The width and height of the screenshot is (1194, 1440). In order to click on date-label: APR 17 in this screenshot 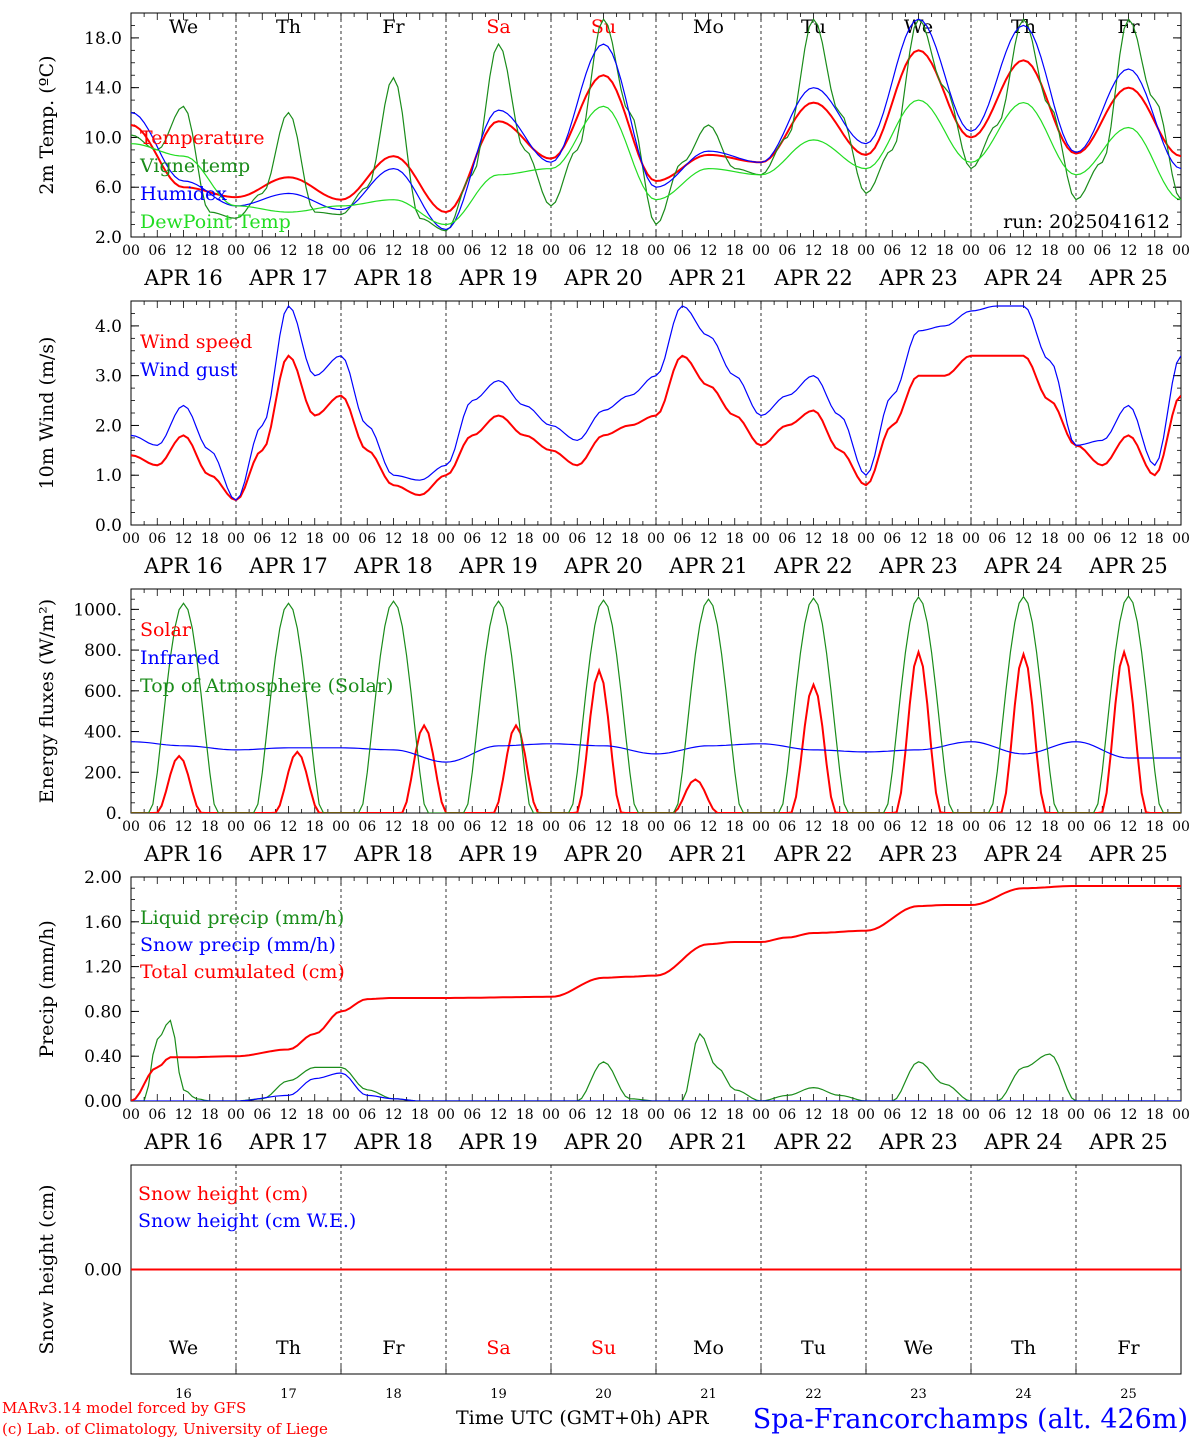, I will do `click(288, 854)`.